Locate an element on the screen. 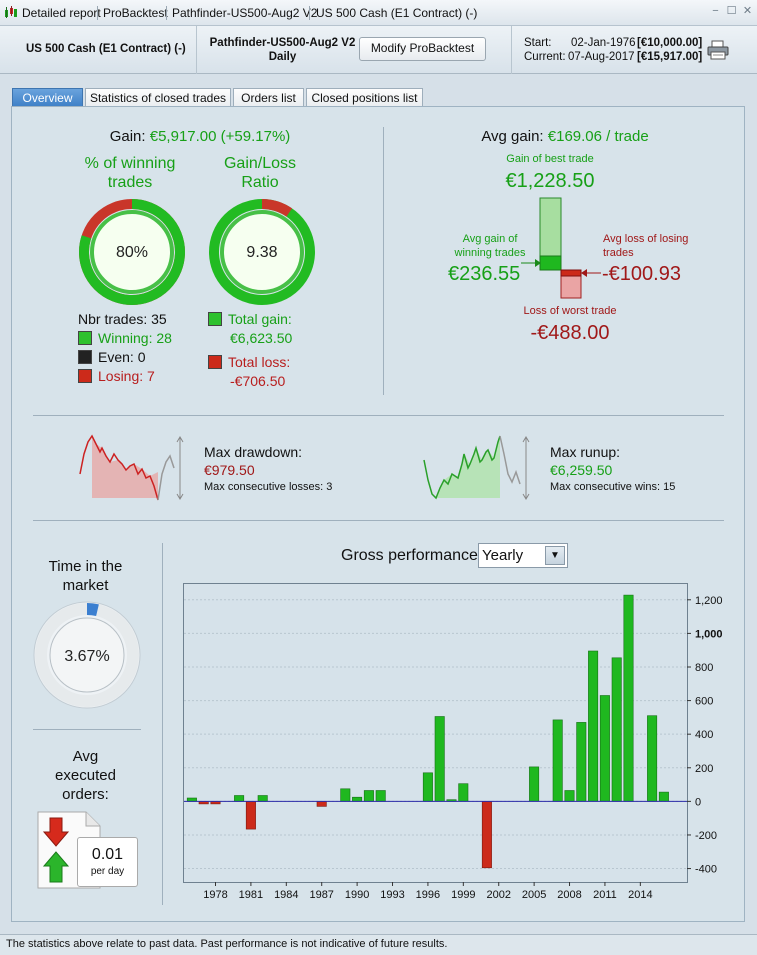  avg-win-arrow-icon is located at coordinates (531, 263).